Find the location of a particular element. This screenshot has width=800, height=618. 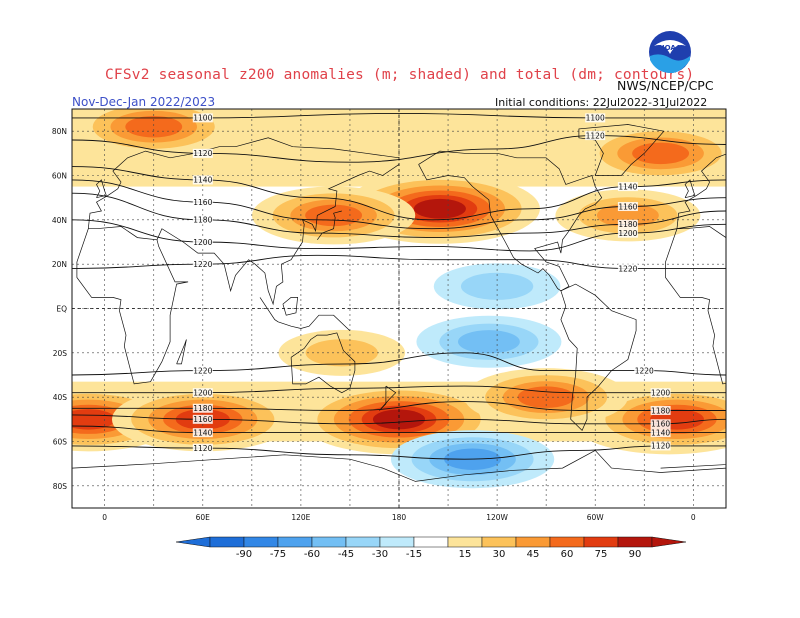

initial-conditions: Initial conditions: 22Jul2022-31Jul2022 is located at coordinates (601, 102).